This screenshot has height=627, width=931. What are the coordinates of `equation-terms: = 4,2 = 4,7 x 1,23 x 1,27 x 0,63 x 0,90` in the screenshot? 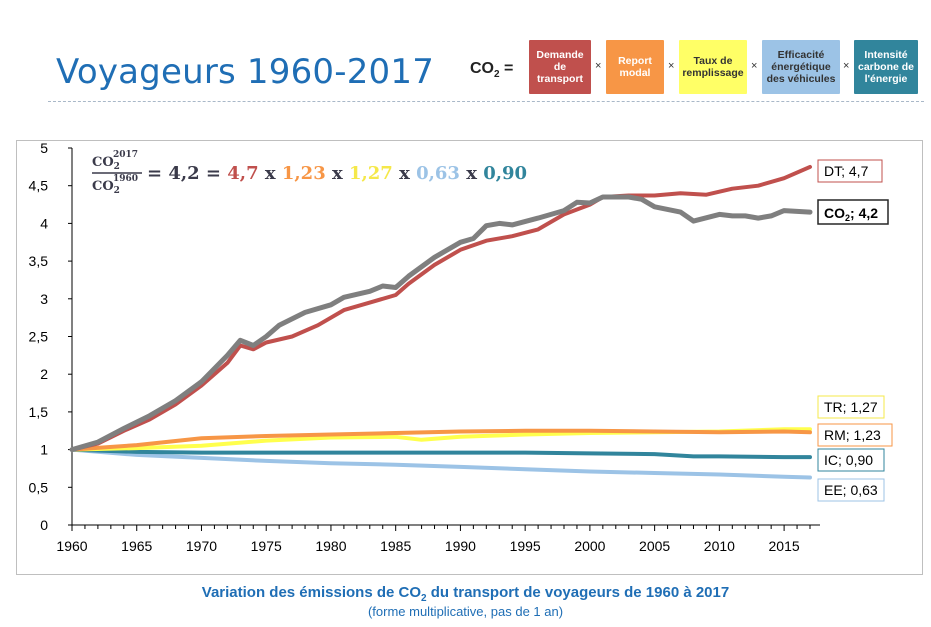 It's located at (337, 173).